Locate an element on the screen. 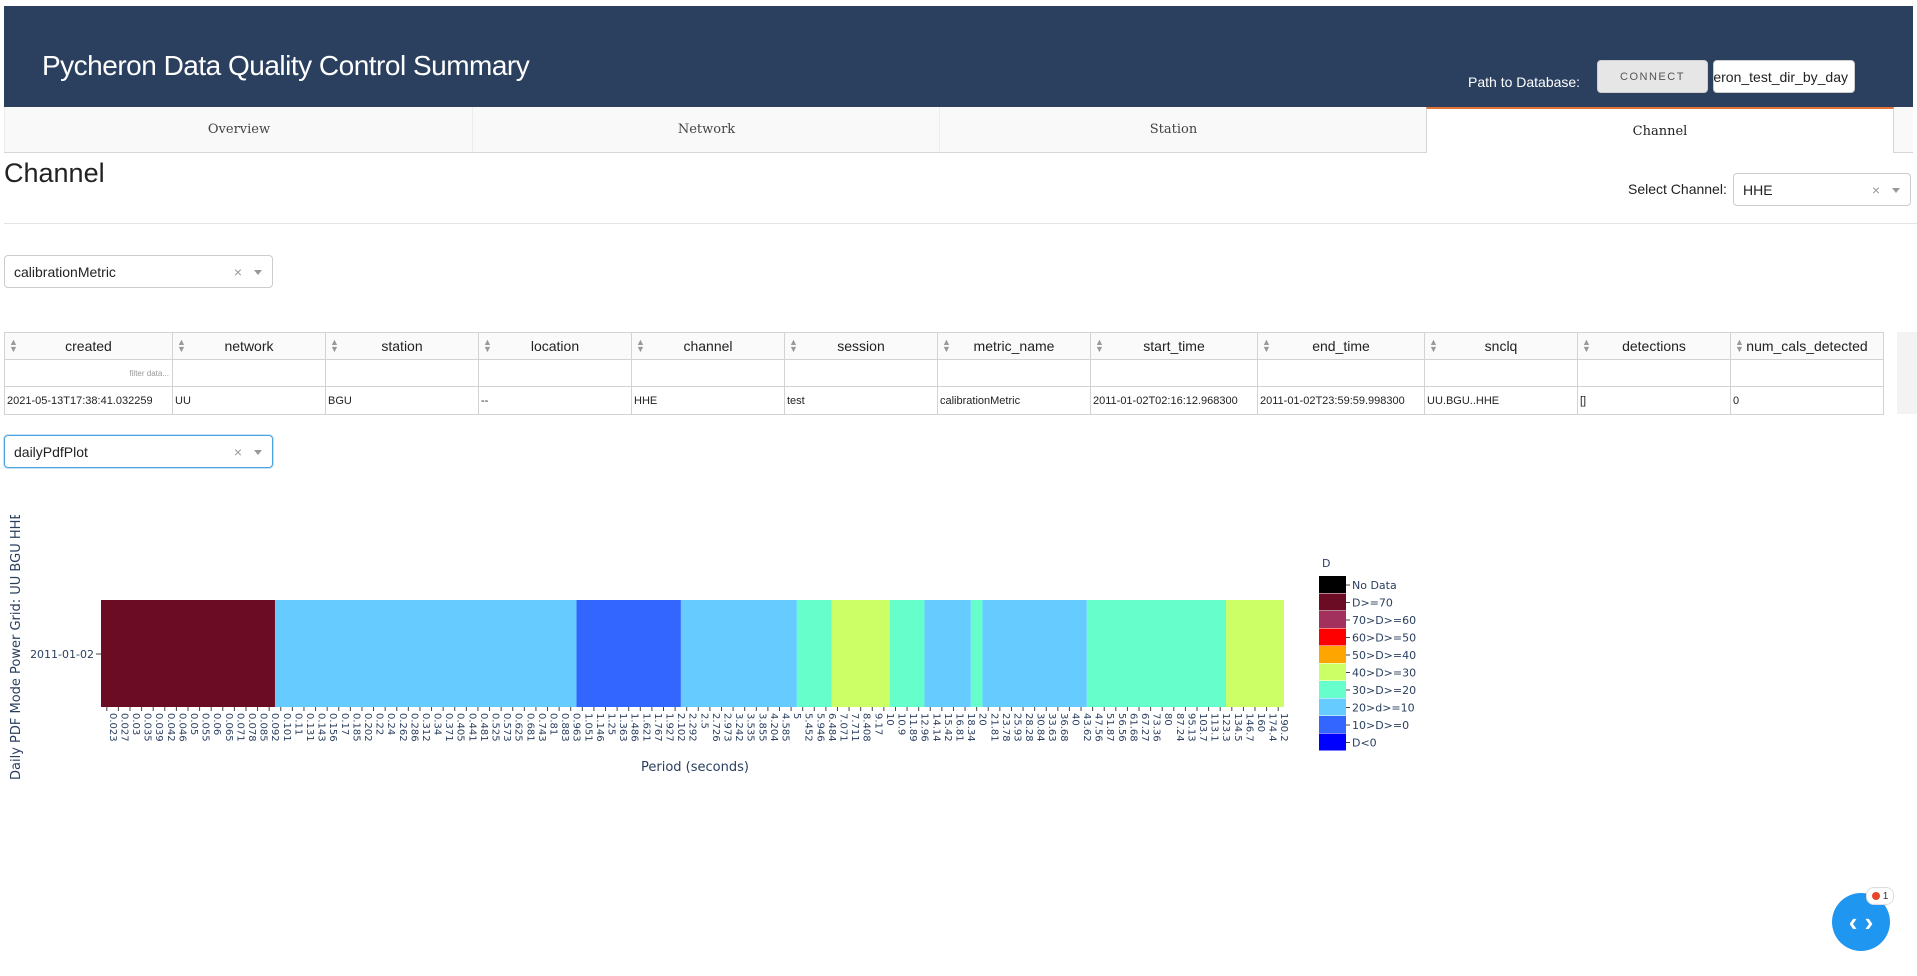 The width and height of the screenshot is (1917, 976). metric-dropdown: calibrationMetric × is located at coordinates (138, 271).